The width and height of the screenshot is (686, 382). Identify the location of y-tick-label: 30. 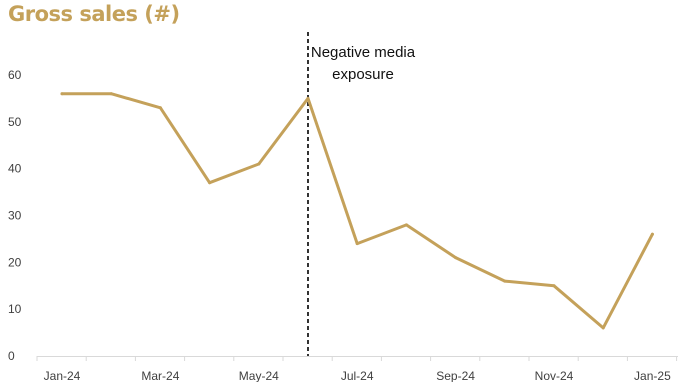
(15, 216).